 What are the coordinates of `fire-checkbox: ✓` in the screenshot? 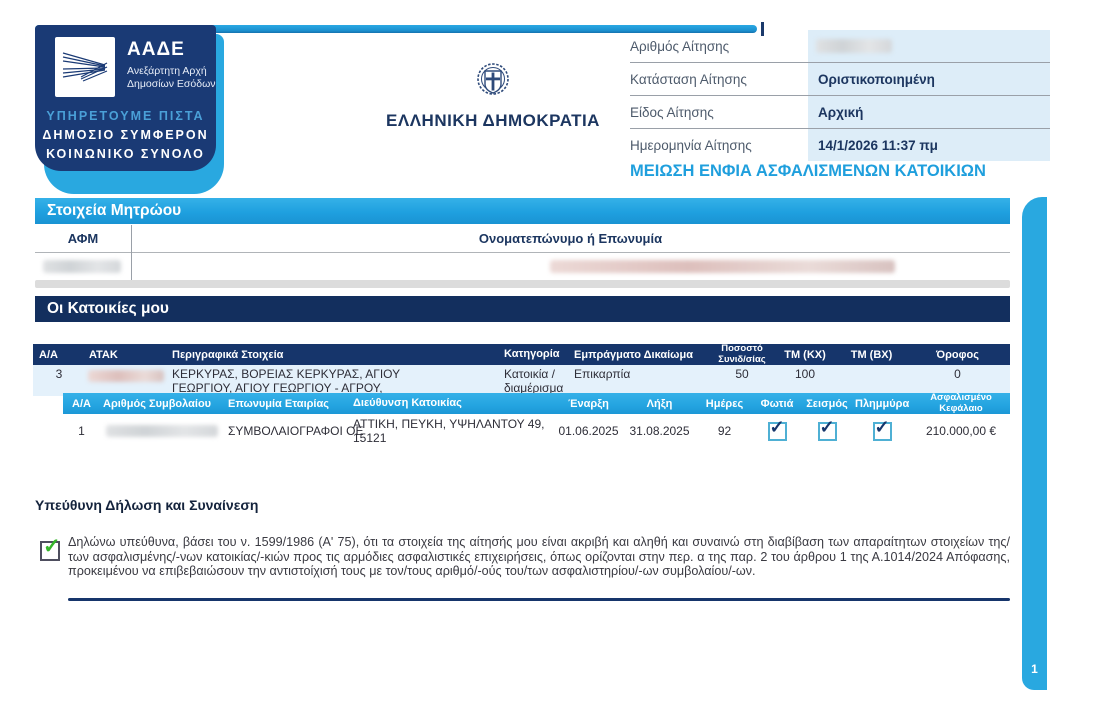 It's located at (777, 429).